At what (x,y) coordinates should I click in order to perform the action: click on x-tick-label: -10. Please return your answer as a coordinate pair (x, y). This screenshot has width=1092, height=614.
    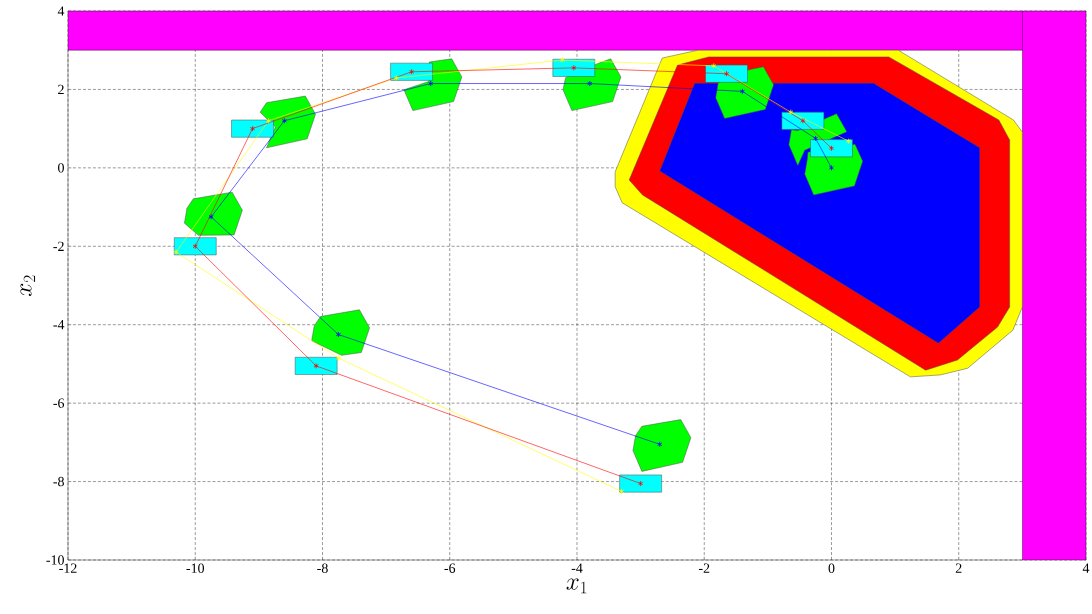
    Looking at the image, I should click on (195, 568).